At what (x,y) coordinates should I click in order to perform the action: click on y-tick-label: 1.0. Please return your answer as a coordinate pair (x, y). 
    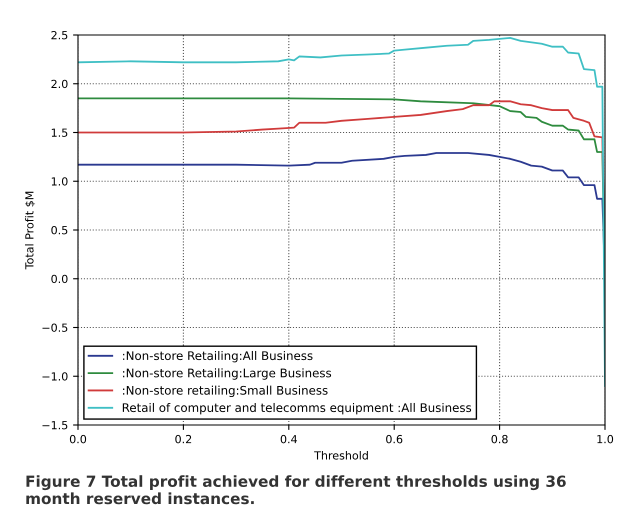
    Looking at the image, I should click on (60, 181).